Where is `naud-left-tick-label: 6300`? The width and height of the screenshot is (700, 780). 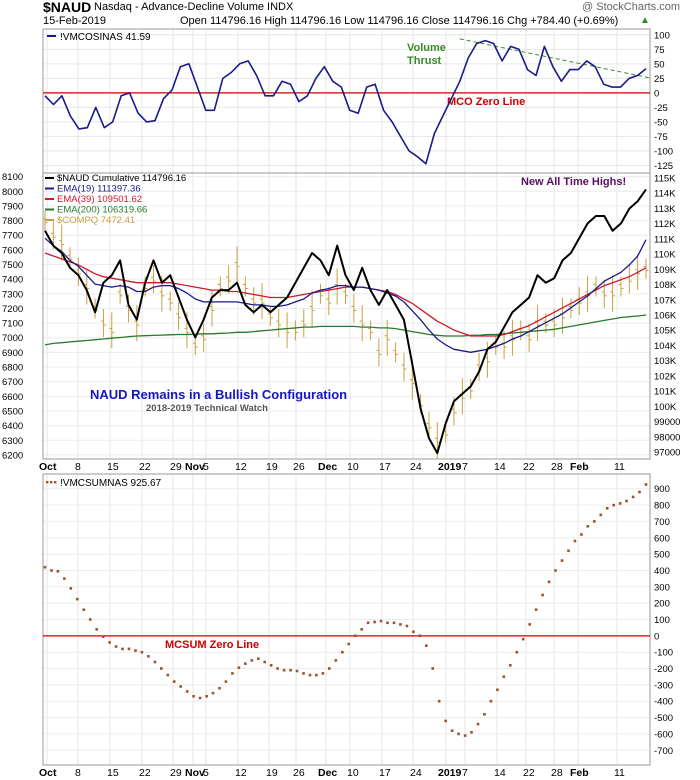
naud-left-tick-label: 6300 is located at coordinates (12, 441).